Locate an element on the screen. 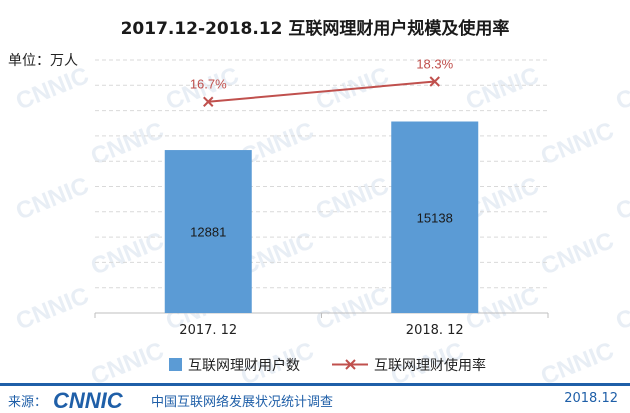 The image size is (630, 413). bar-value-label: 15138 is located at coordinates (435, 217).